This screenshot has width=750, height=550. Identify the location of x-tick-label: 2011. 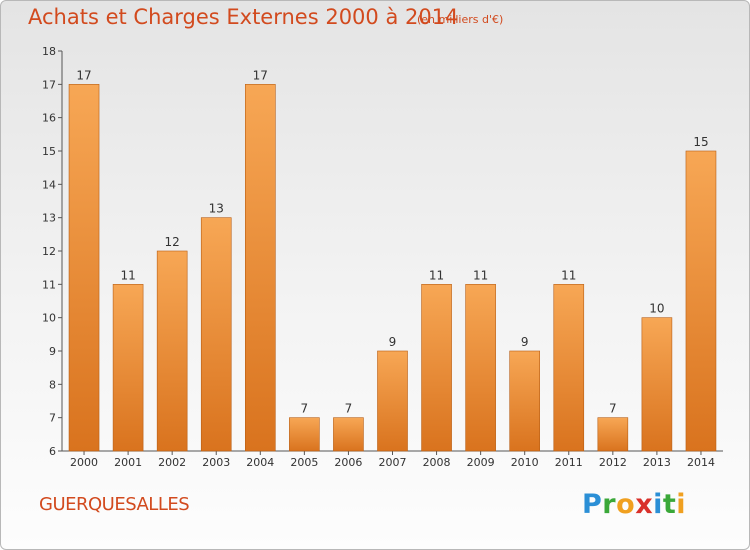
(569, 462).